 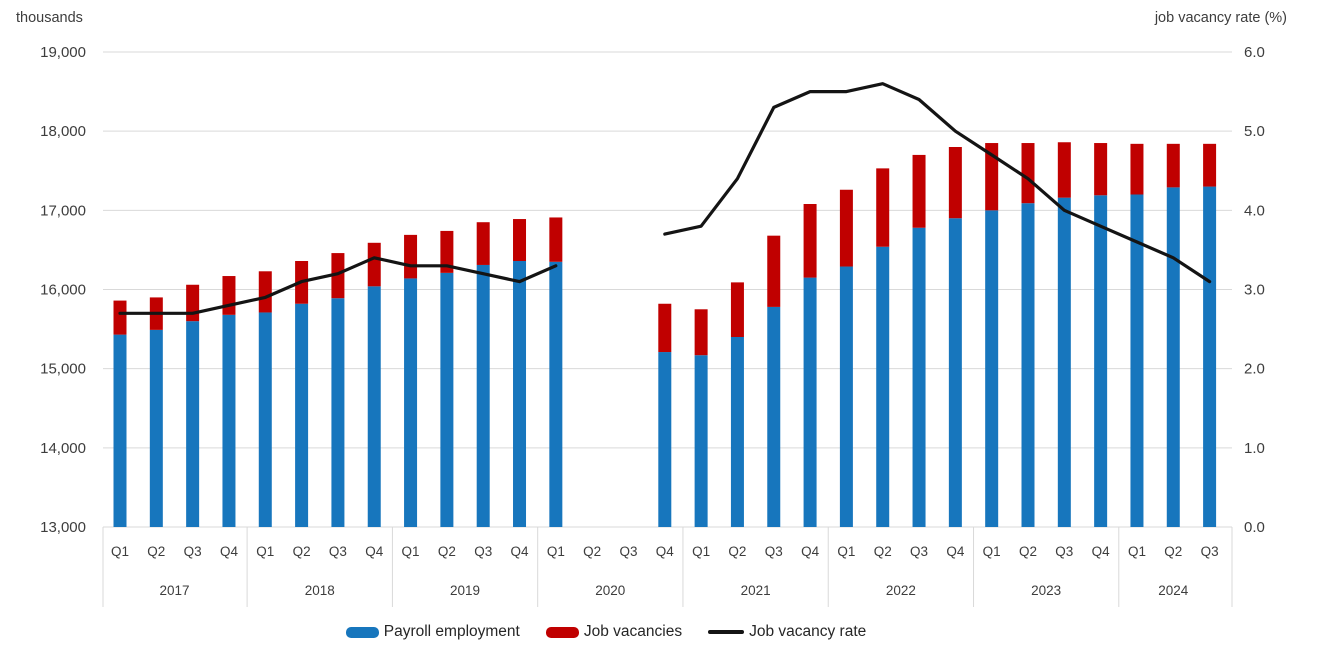 I want to click on legend-label-job-vacancies: Job vacancies, so click(x=633, y=631).